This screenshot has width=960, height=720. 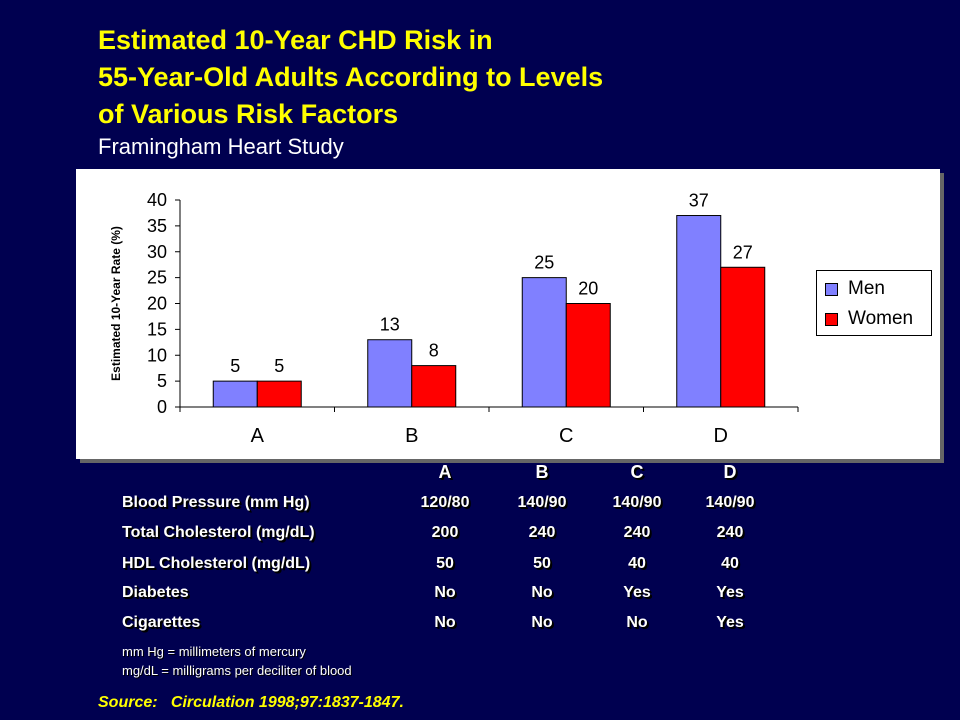 I want to click on legend-label-men: Men, so click(x=866, y=288).